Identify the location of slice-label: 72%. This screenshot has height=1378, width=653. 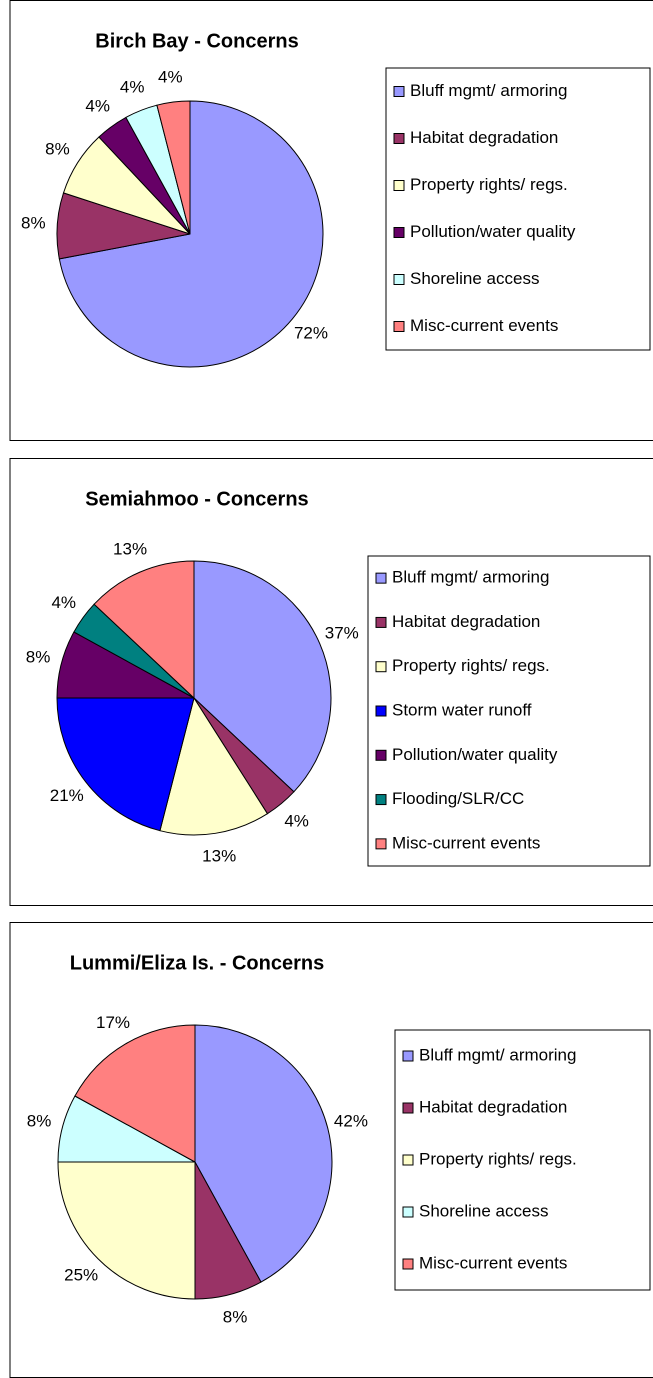
(311, 333).